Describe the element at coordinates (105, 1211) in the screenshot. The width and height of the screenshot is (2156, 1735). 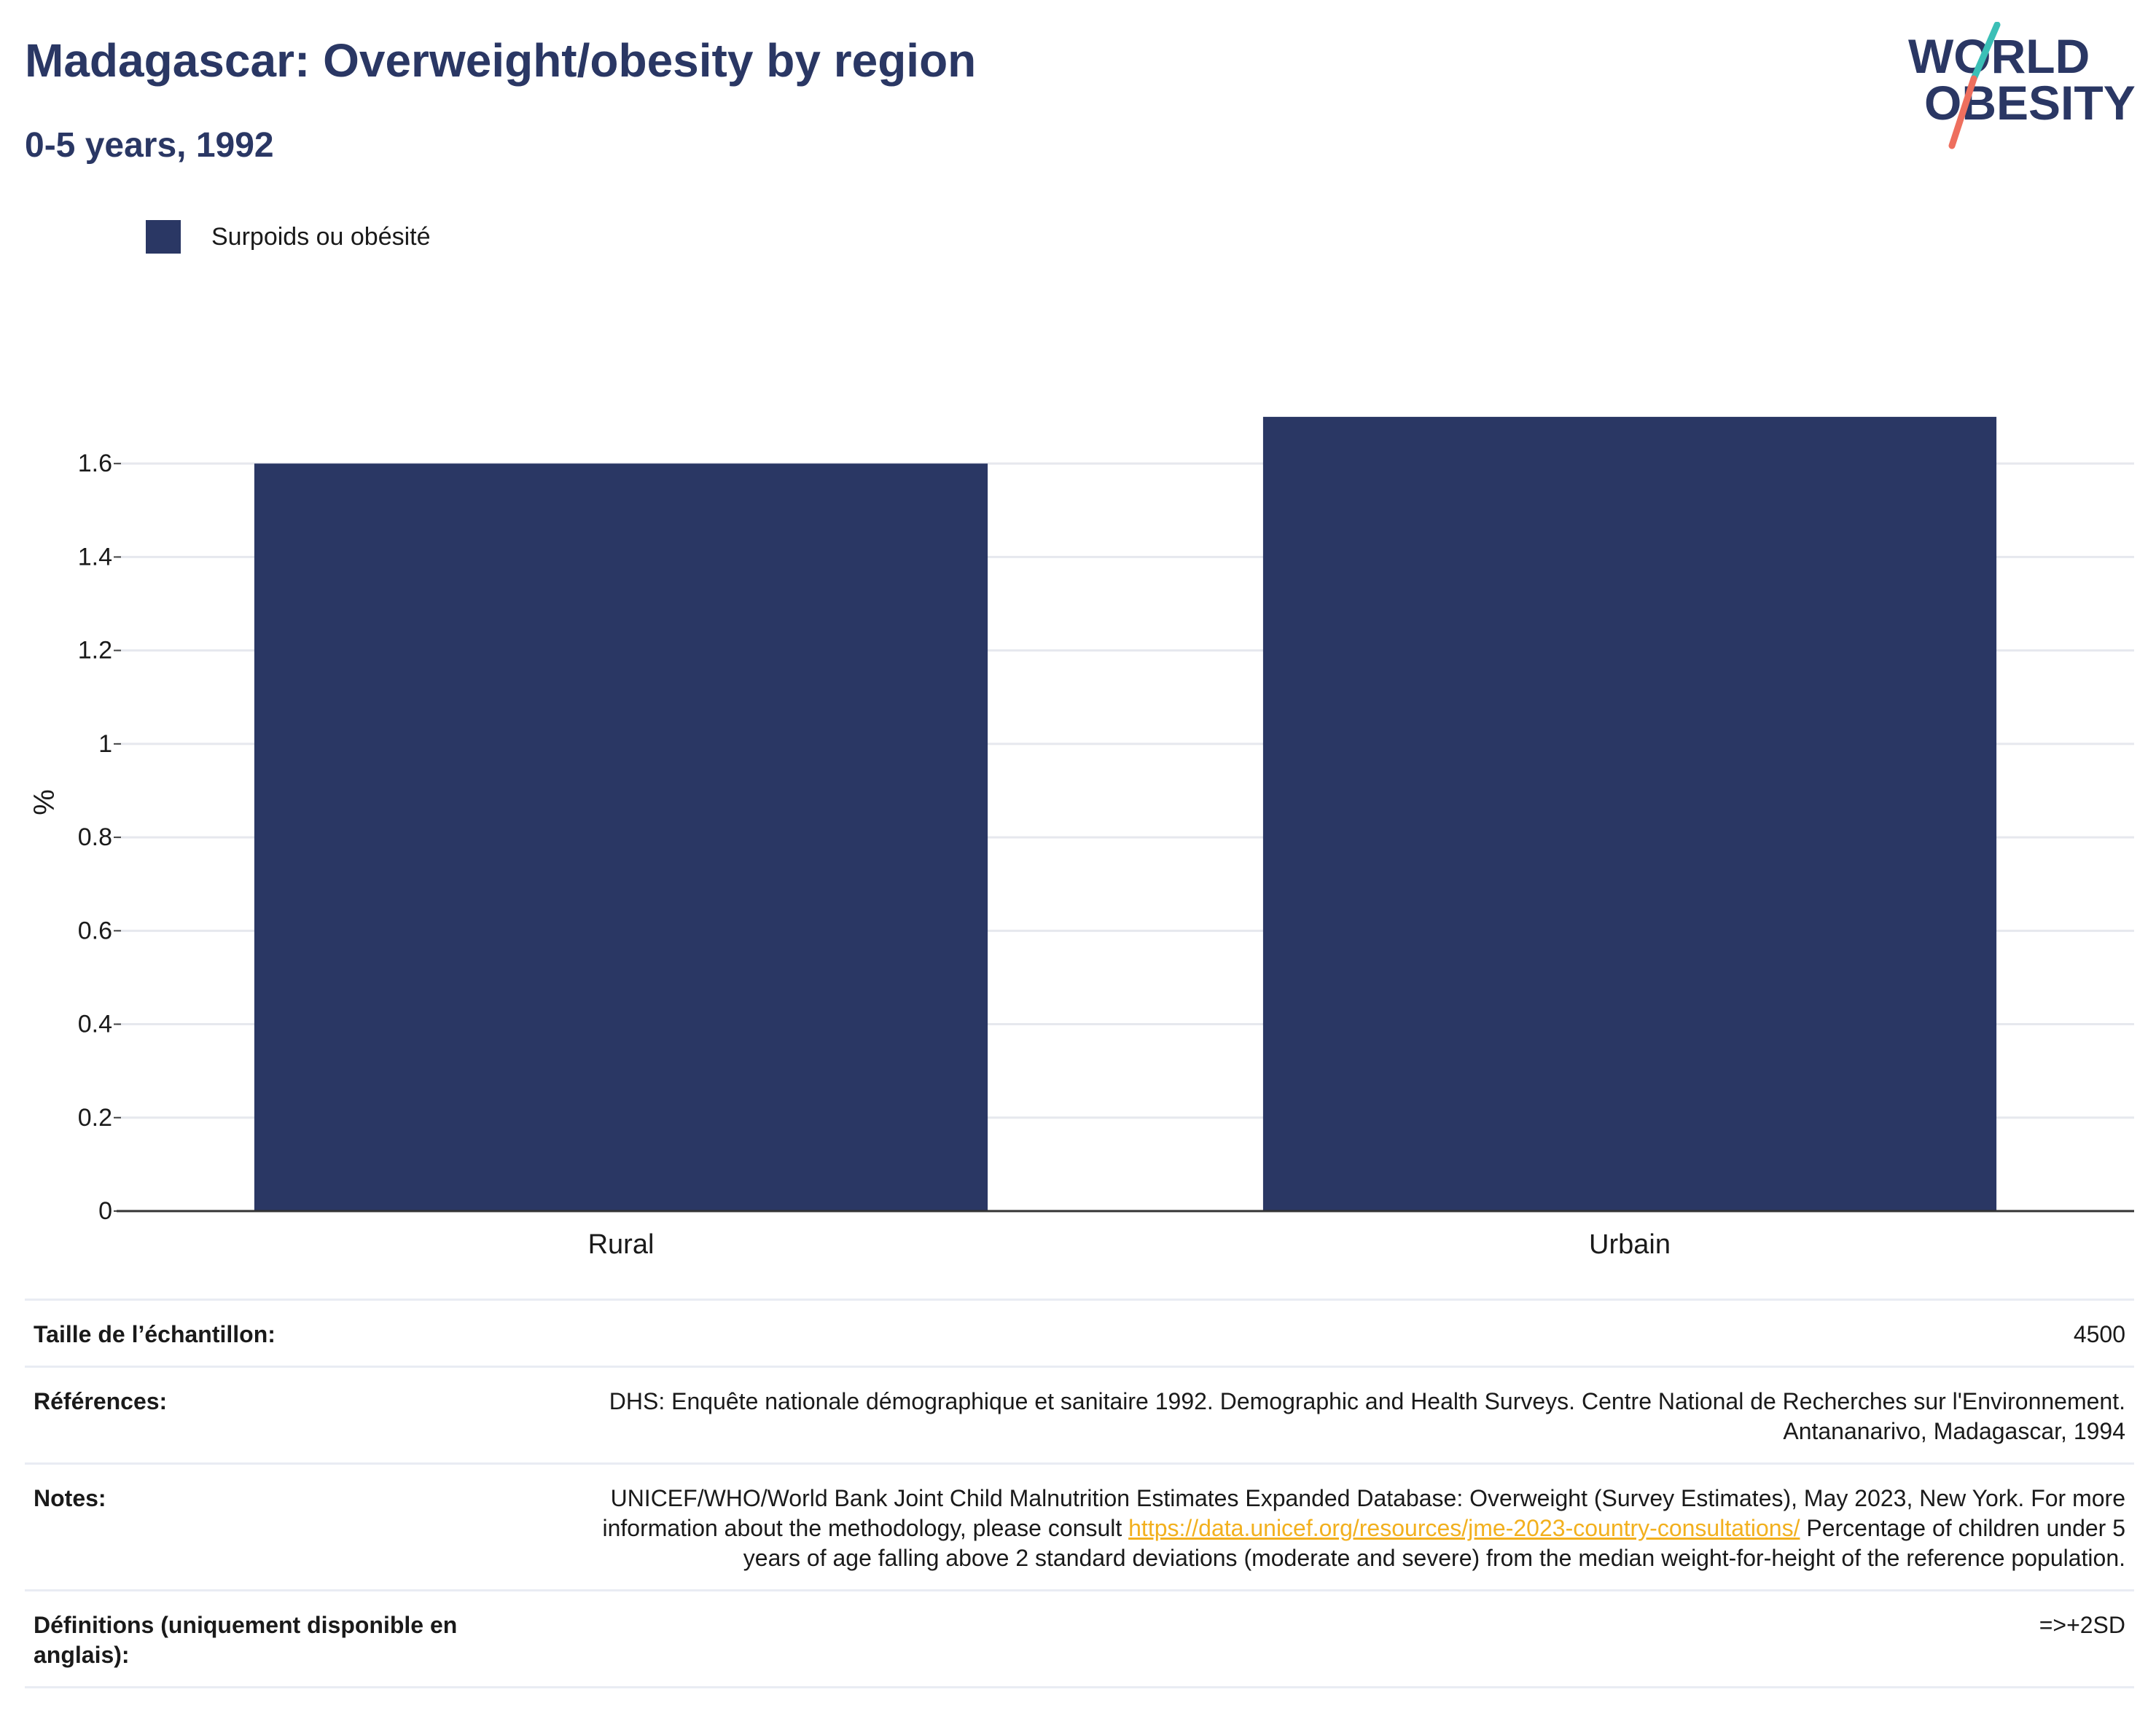
I see `y-tick-label: 0` at that location.